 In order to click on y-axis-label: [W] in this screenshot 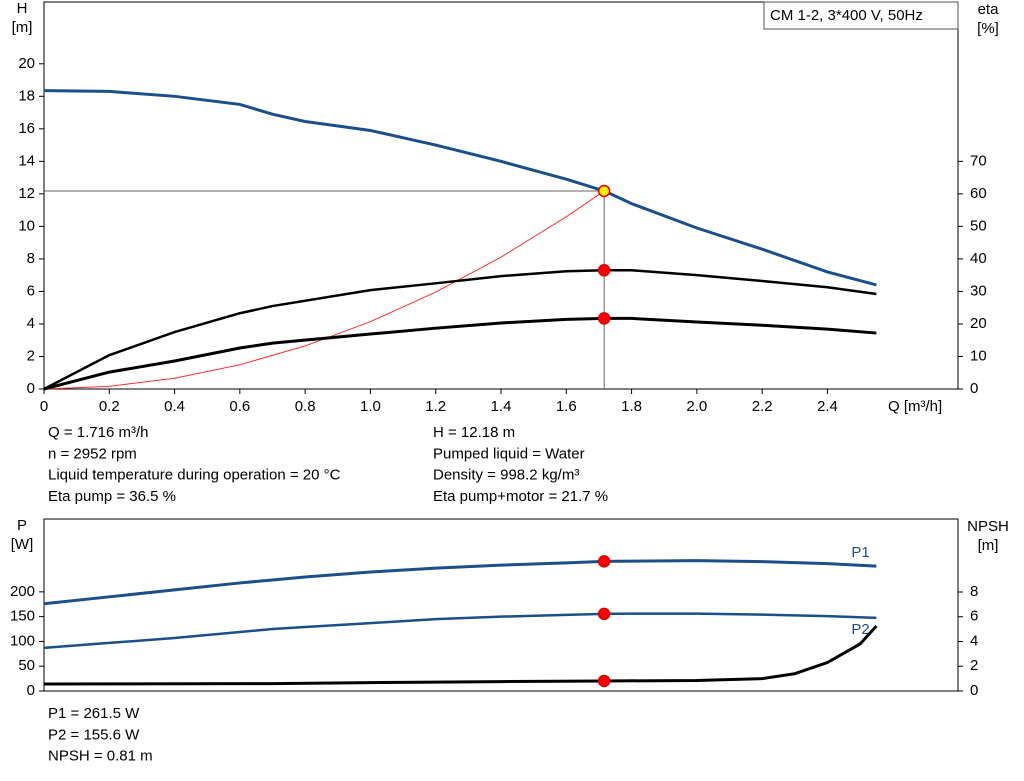, I will do `click(22, 544)`.